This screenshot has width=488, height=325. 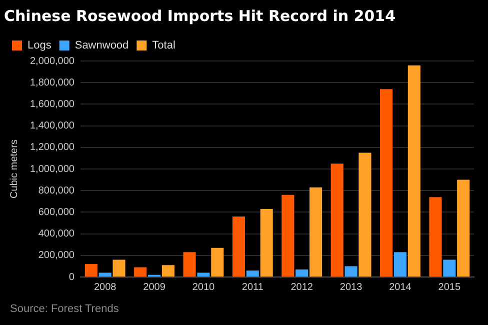 I want to click on y-tick-label: 600,000, so click(x=56, y=212).